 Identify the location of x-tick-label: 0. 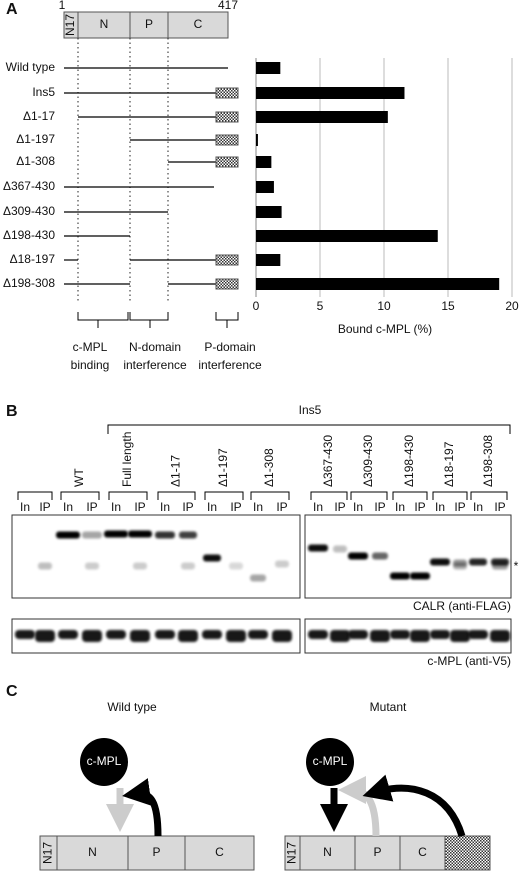
(256, 306).